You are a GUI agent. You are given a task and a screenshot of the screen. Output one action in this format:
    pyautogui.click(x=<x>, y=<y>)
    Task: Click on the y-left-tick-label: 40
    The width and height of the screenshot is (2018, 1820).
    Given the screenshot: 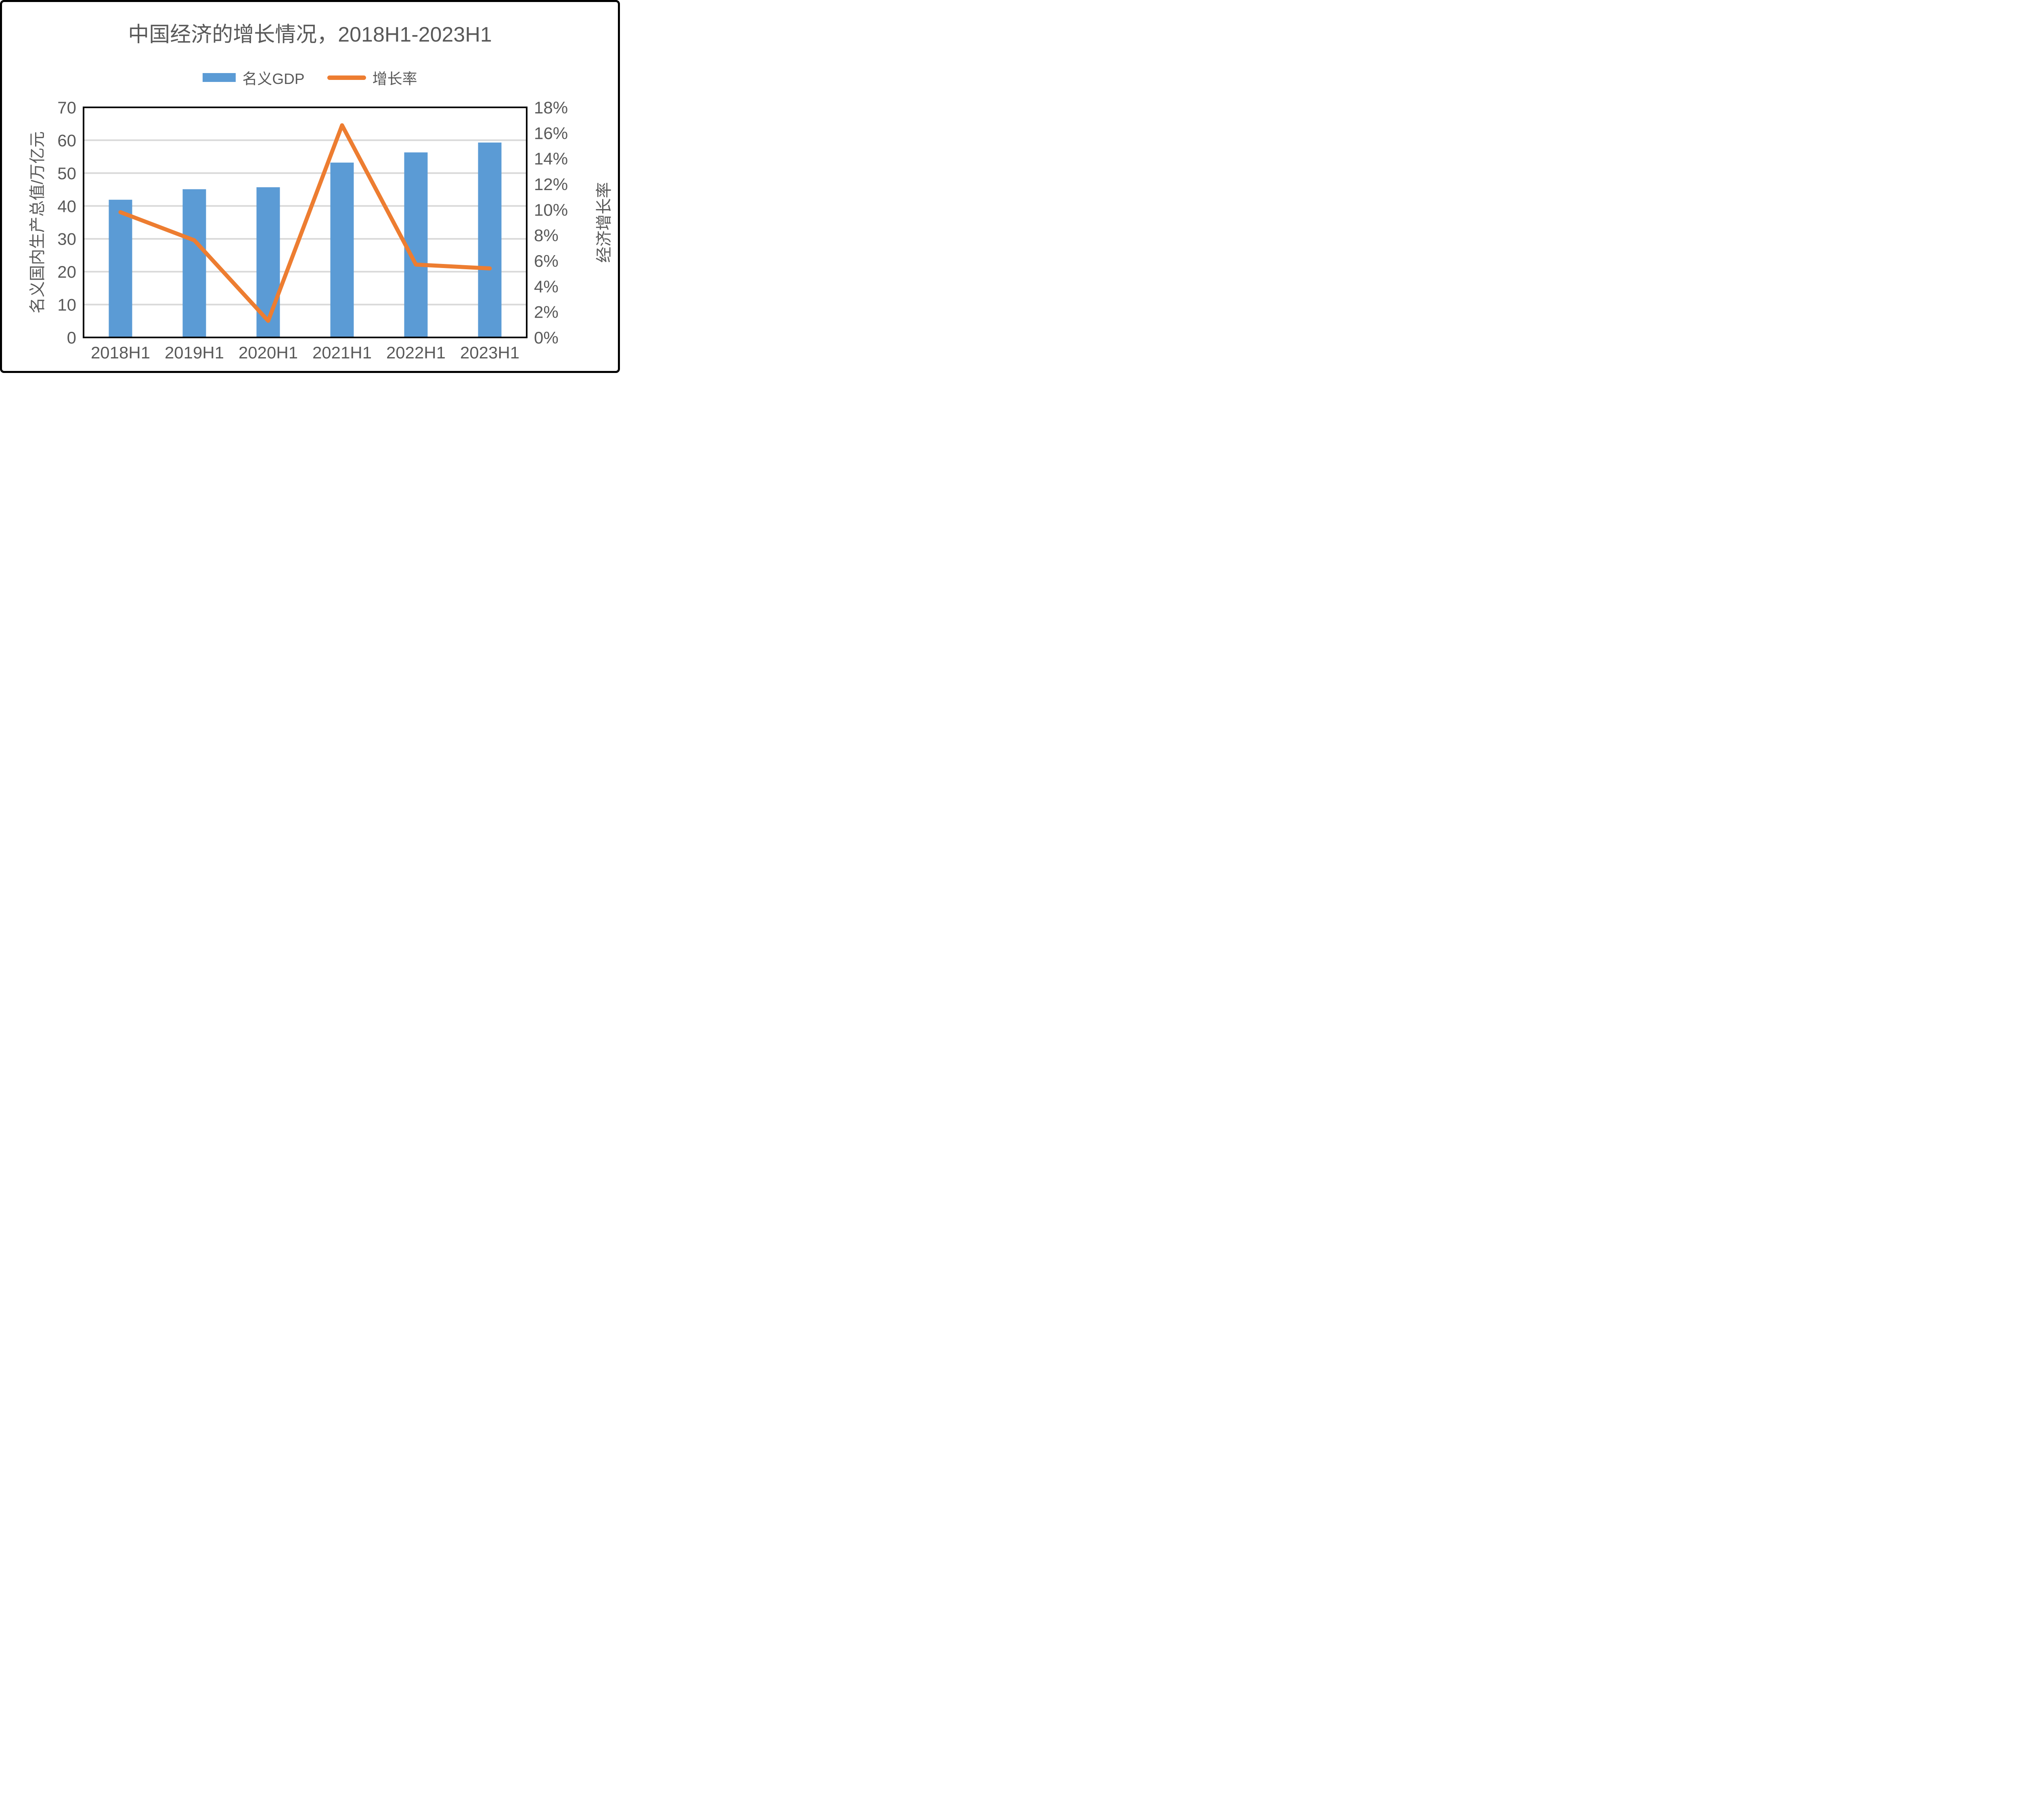 What is the action you would take?
    pyautogui.click(x=66, y=206)
    